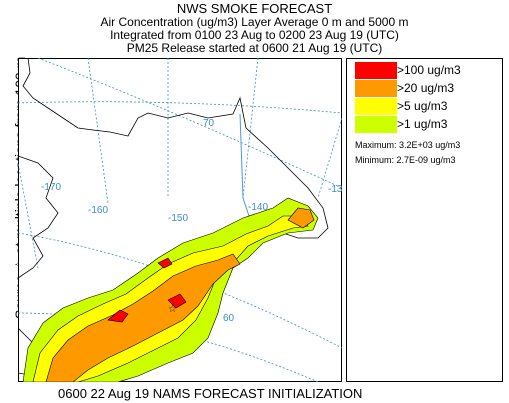 This screenshot has height=403, width=509. I want to click on longitude-label: -140, so click(258, 207).